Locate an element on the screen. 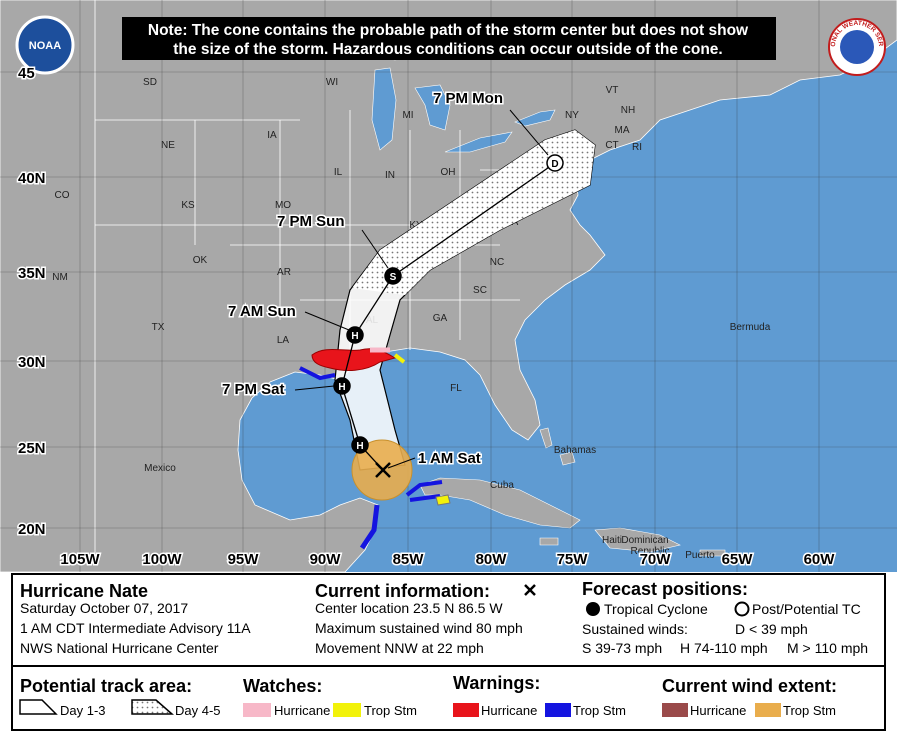 This screenshot has height=736, width=897. current-title: Current information: is located at coordinates (402, 591).